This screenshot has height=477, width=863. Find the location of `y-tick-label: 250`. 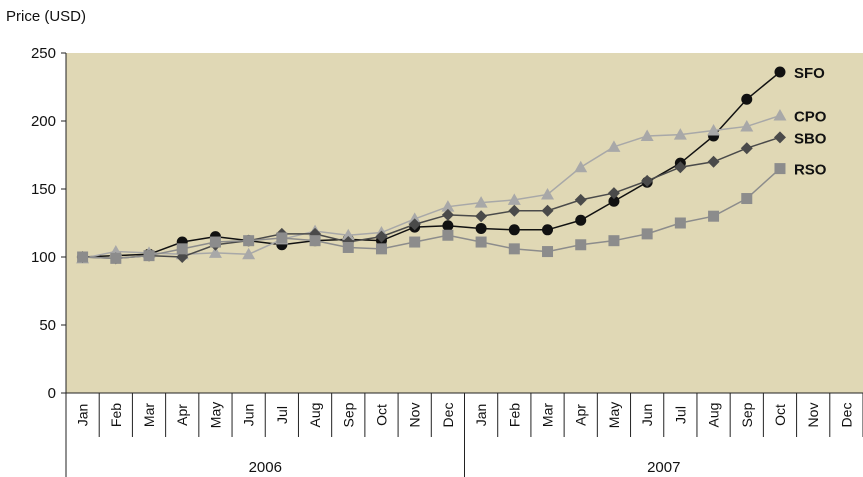

y-tick-label: 250 is located at coordinates (43, 53).